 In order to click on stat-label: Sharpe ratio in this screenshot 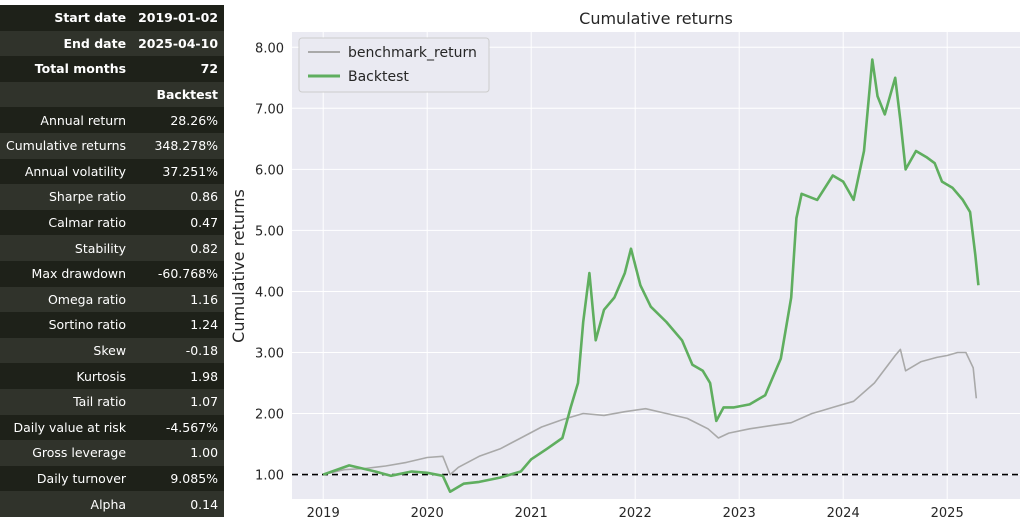, I will do `click(66, 197)`.